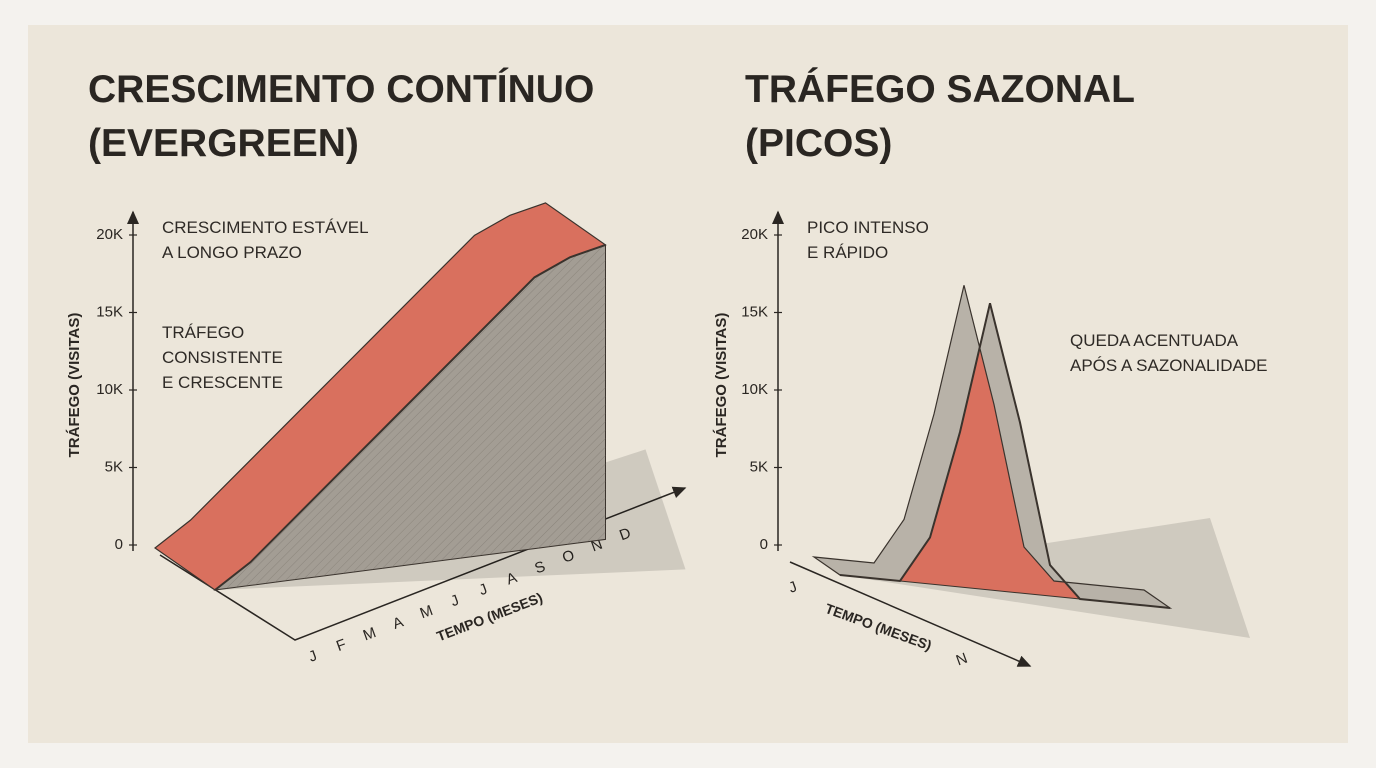 The width and height of the screenshot is (1376, 768). Describe the element at coordinates (1169, 353) in the screenshot. I see `annotation: QUEDA ACENTUADA APÓS A SAZONALIDADE` at that location.